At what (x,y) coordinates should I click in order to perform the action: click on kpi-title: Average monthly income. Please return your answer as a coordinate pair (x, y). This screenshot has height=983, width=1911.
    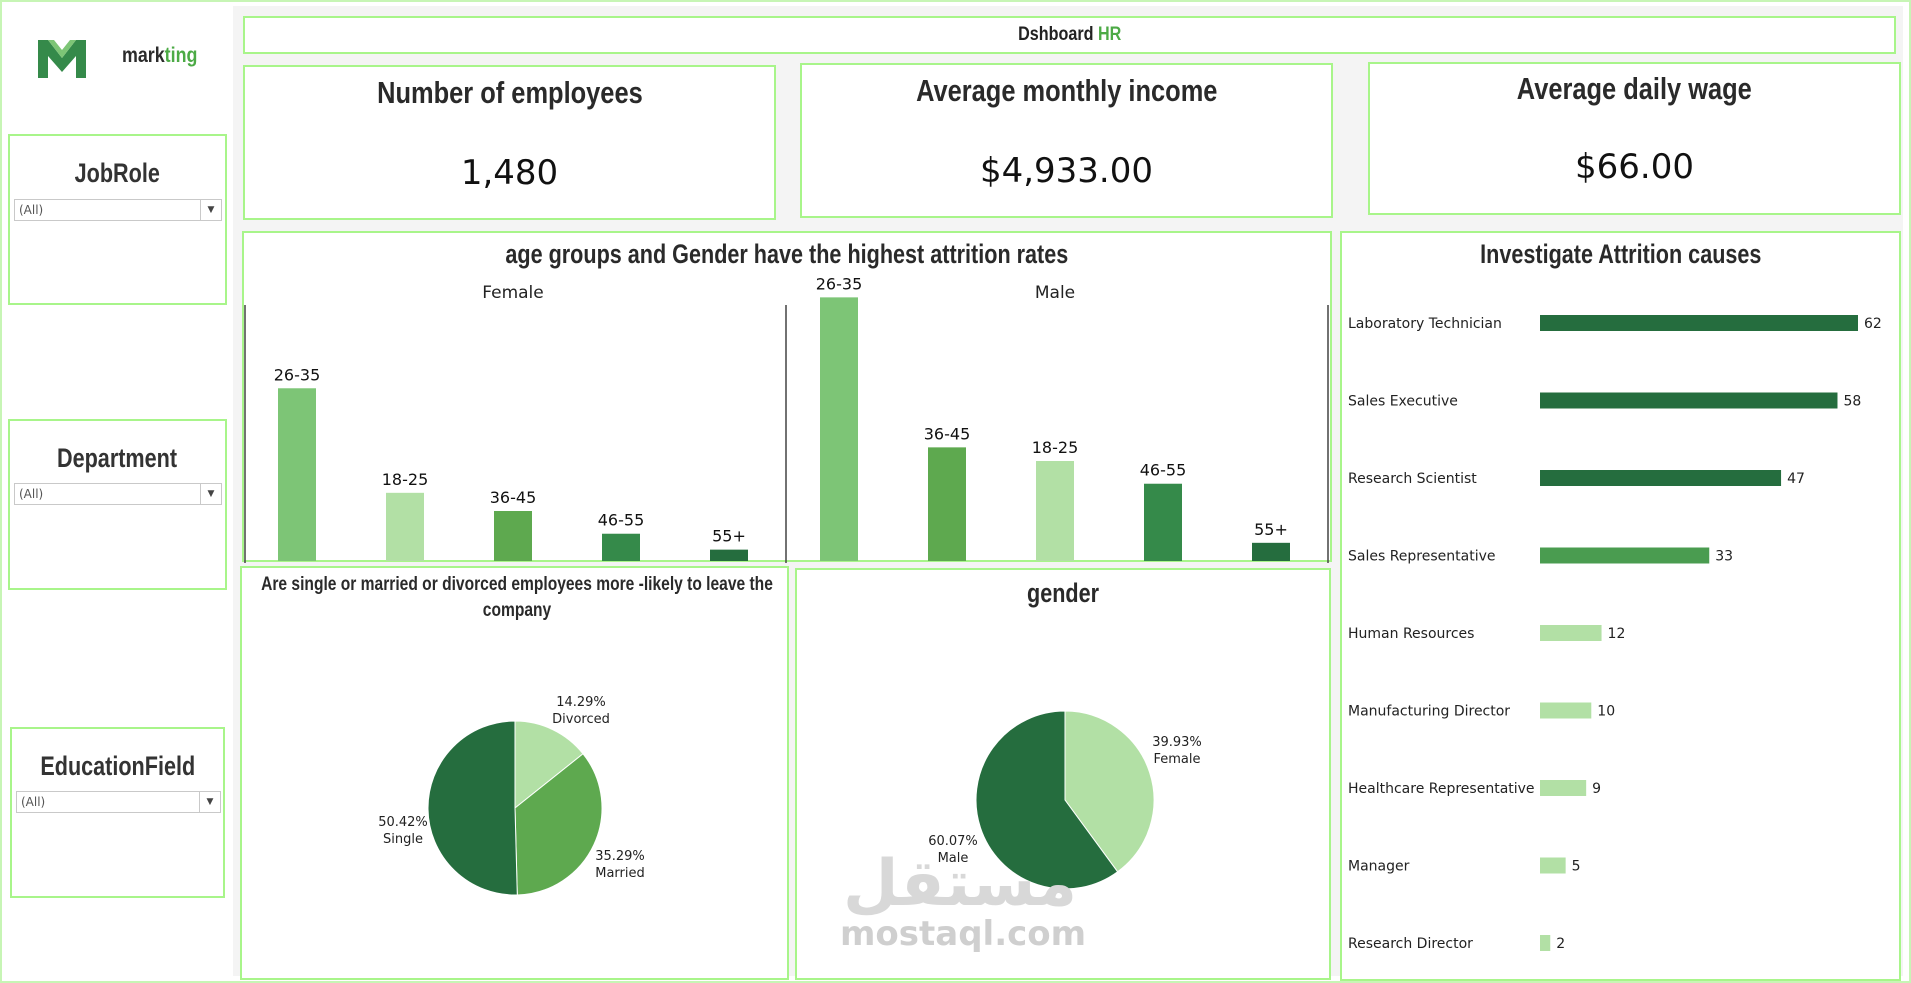
    Looking at the image, I should click on (1066, 90).